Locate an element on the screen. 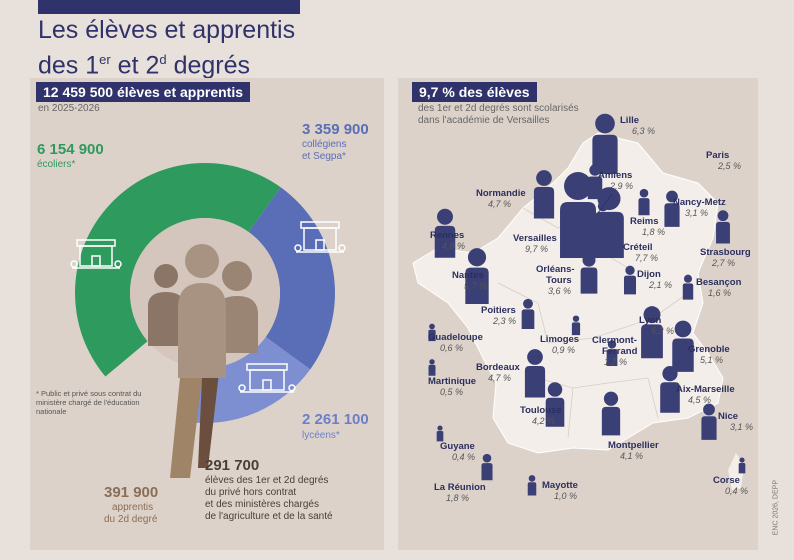  left-subheader: en 2025-2026 is located at coordinates (69, 108).